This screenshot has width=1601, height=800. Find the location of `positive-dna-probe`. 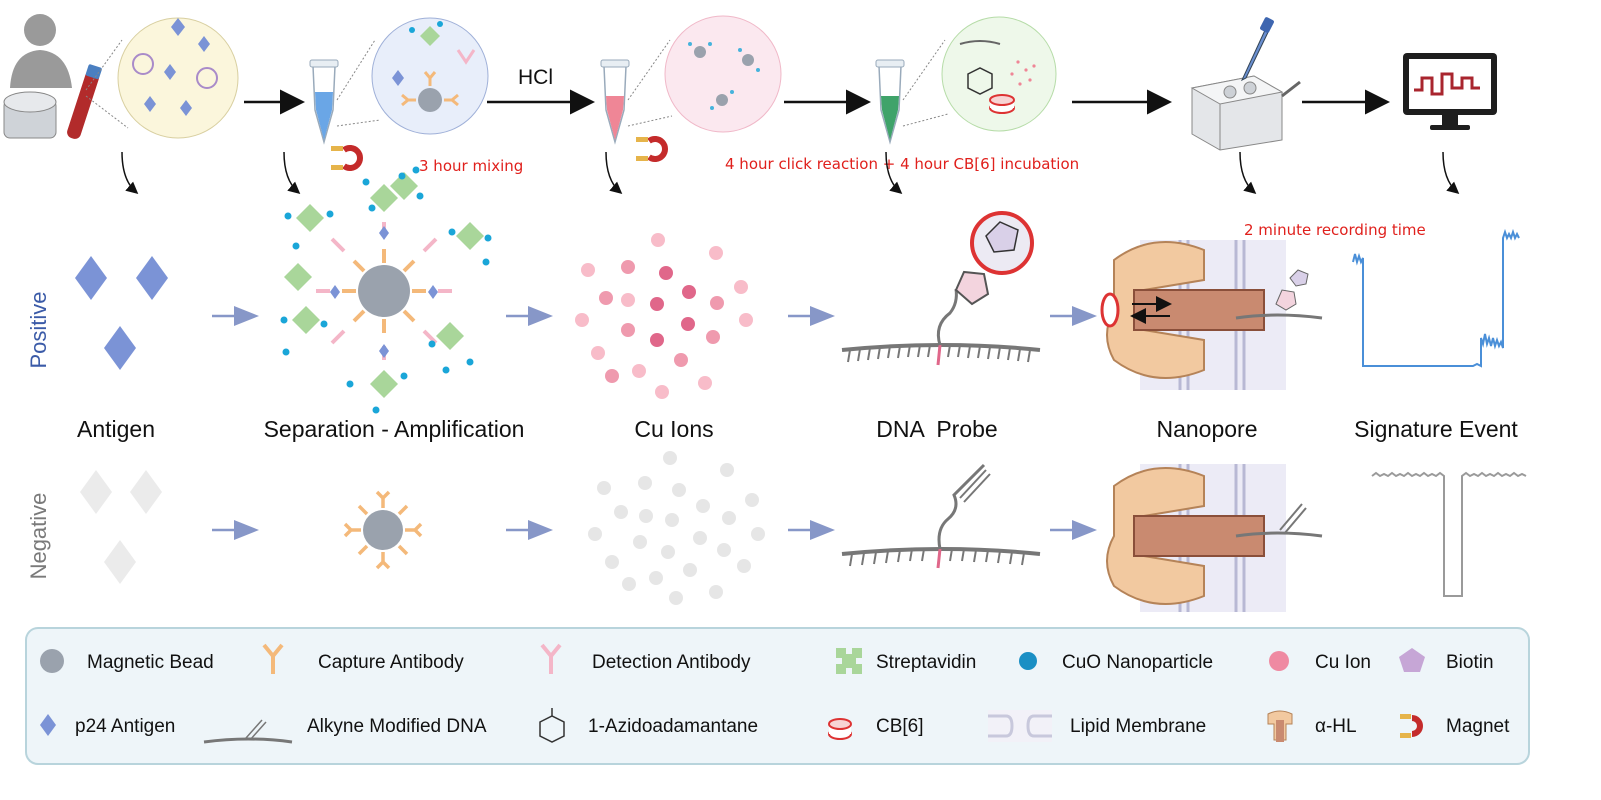

positive-dna-probe is located at coordinates (941, 288).